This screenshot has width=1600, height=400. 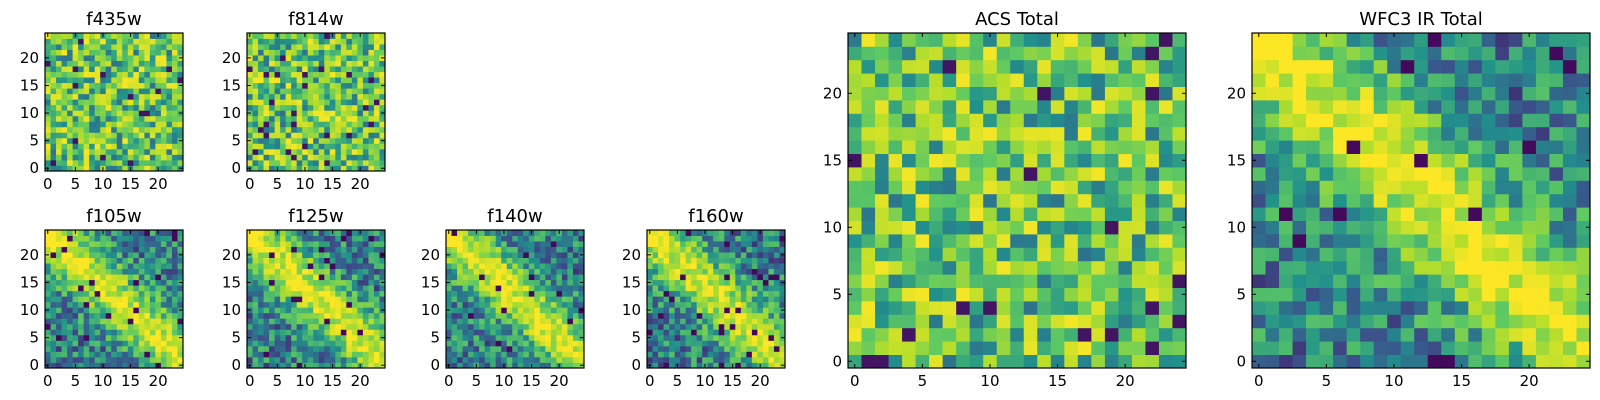 I want to click on x-tick-label: 10, so click(x=304, y=184).